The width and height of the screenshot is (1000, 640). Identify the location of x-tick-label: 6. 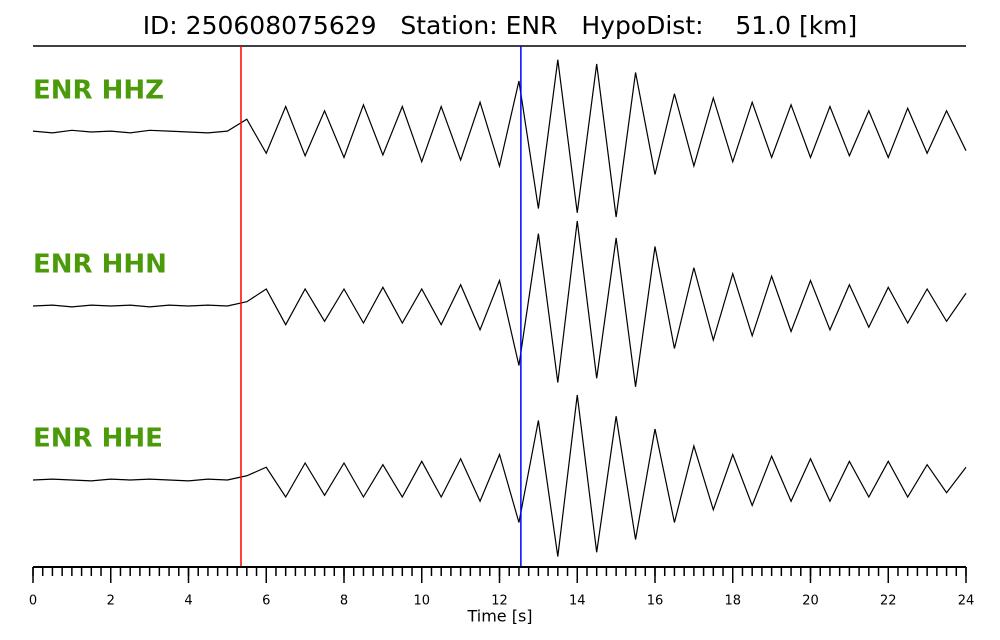
(266, 601).